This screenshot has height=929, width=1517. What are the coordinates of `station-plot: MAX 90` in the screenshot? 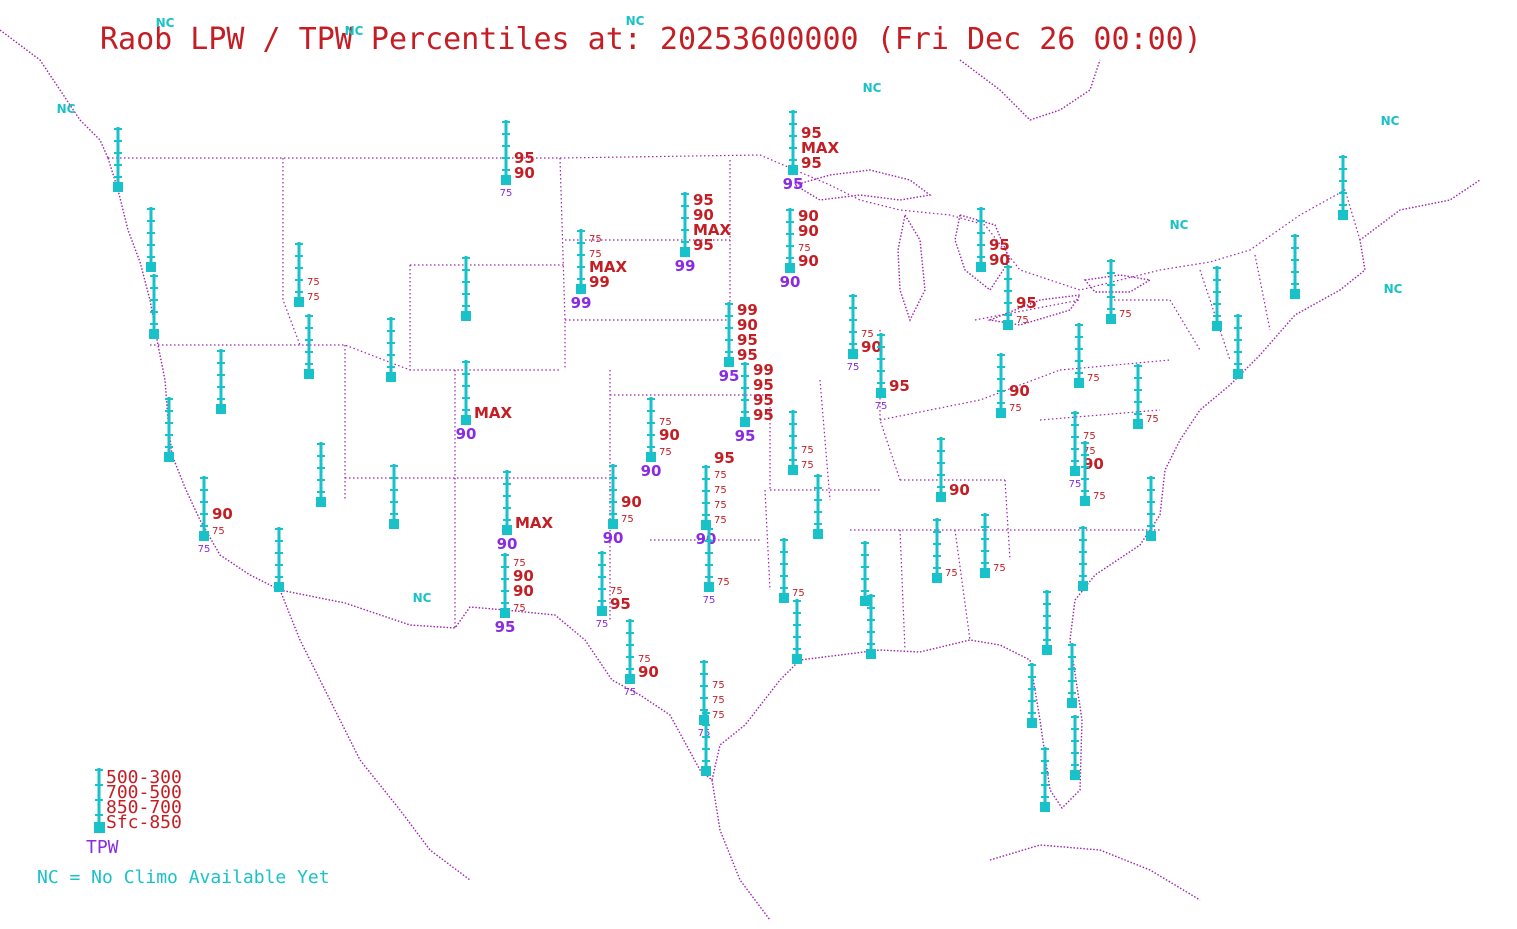 It's located at (525, 511).